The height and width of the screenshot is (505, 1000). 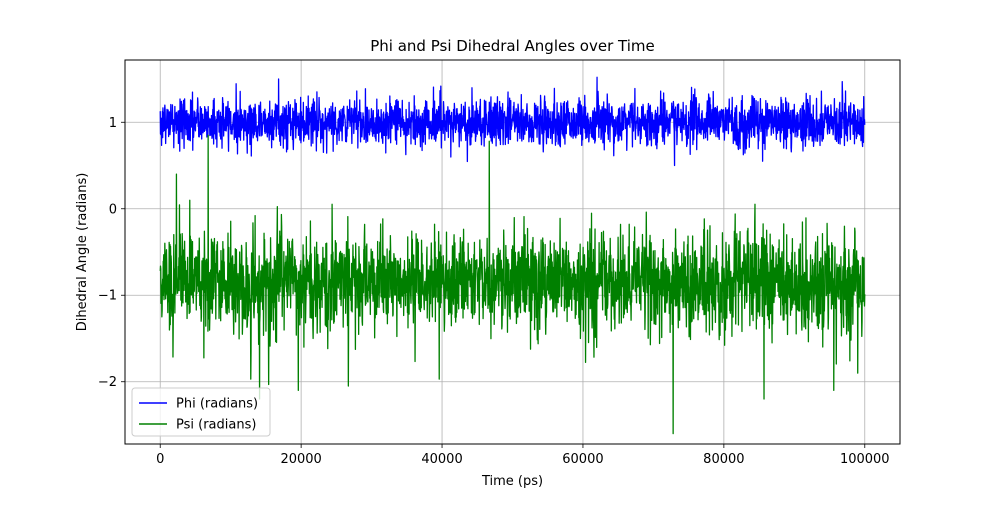 I want to click on x-tick-label: 20000, so click(x=300, y=459).